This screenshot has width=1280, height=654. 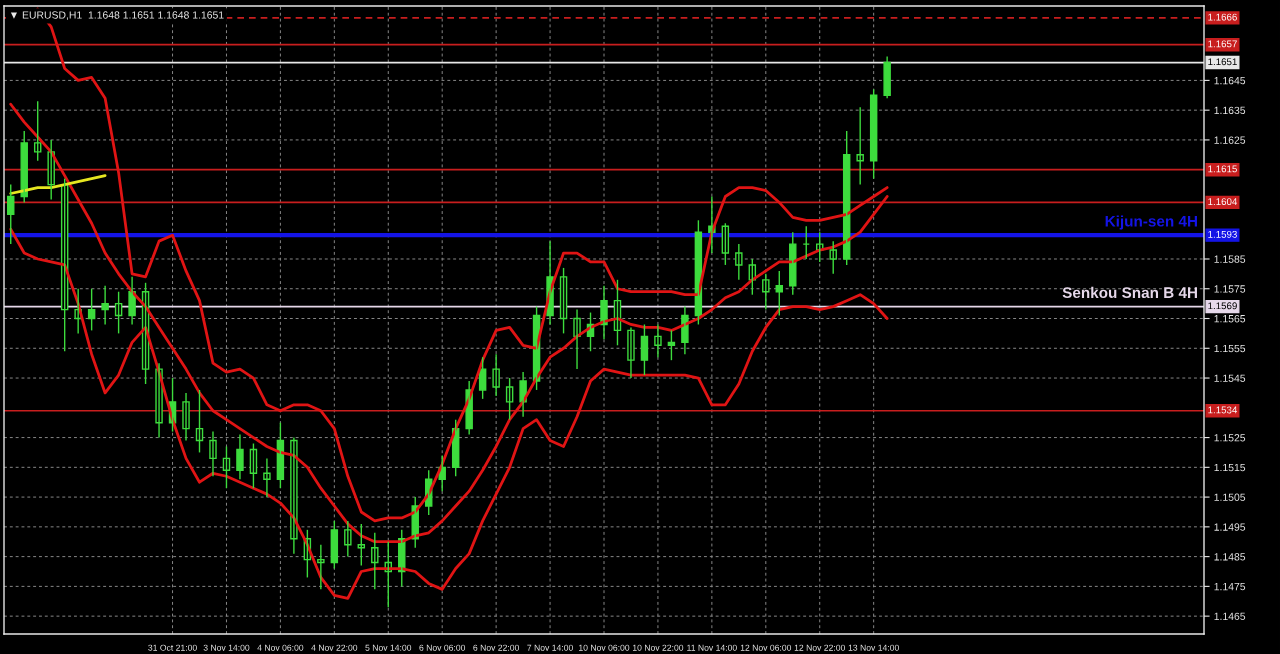 I want to click on x-tick-label: 31 Oct 21:00, so click(x=172, y=647).